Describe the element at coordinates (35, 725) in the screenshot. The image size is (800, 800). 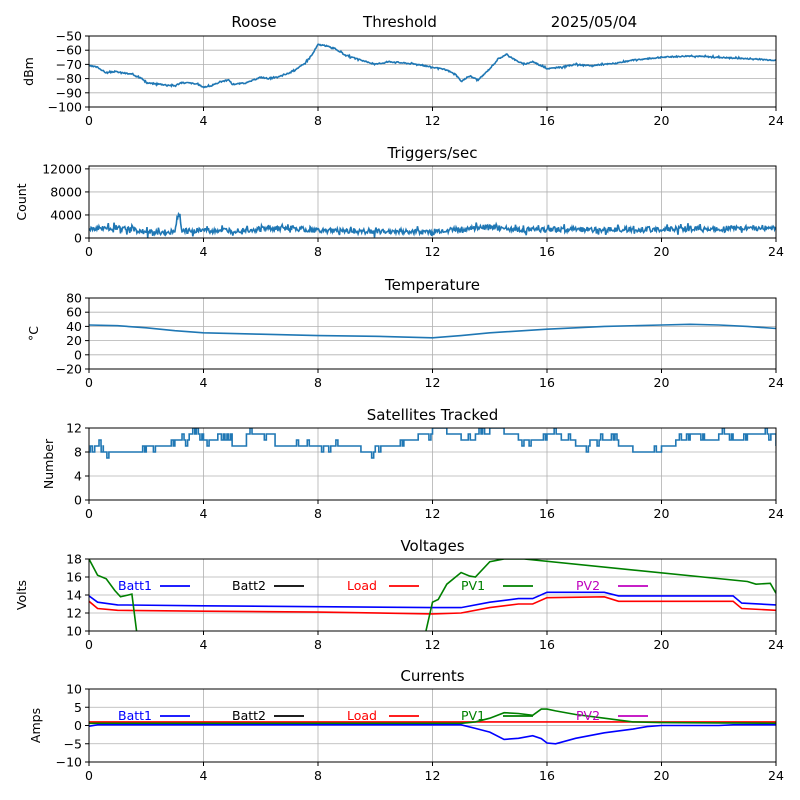
I see `y-axis-label: Amps` at that location.